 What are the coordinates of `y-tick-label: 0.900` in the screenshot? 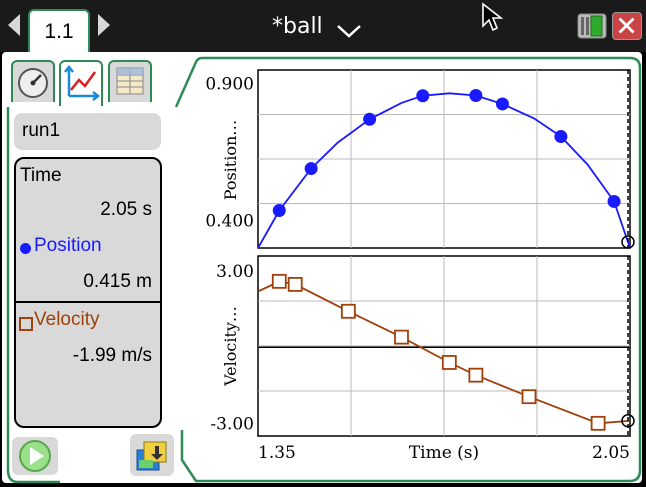 It's located at (229, 85).